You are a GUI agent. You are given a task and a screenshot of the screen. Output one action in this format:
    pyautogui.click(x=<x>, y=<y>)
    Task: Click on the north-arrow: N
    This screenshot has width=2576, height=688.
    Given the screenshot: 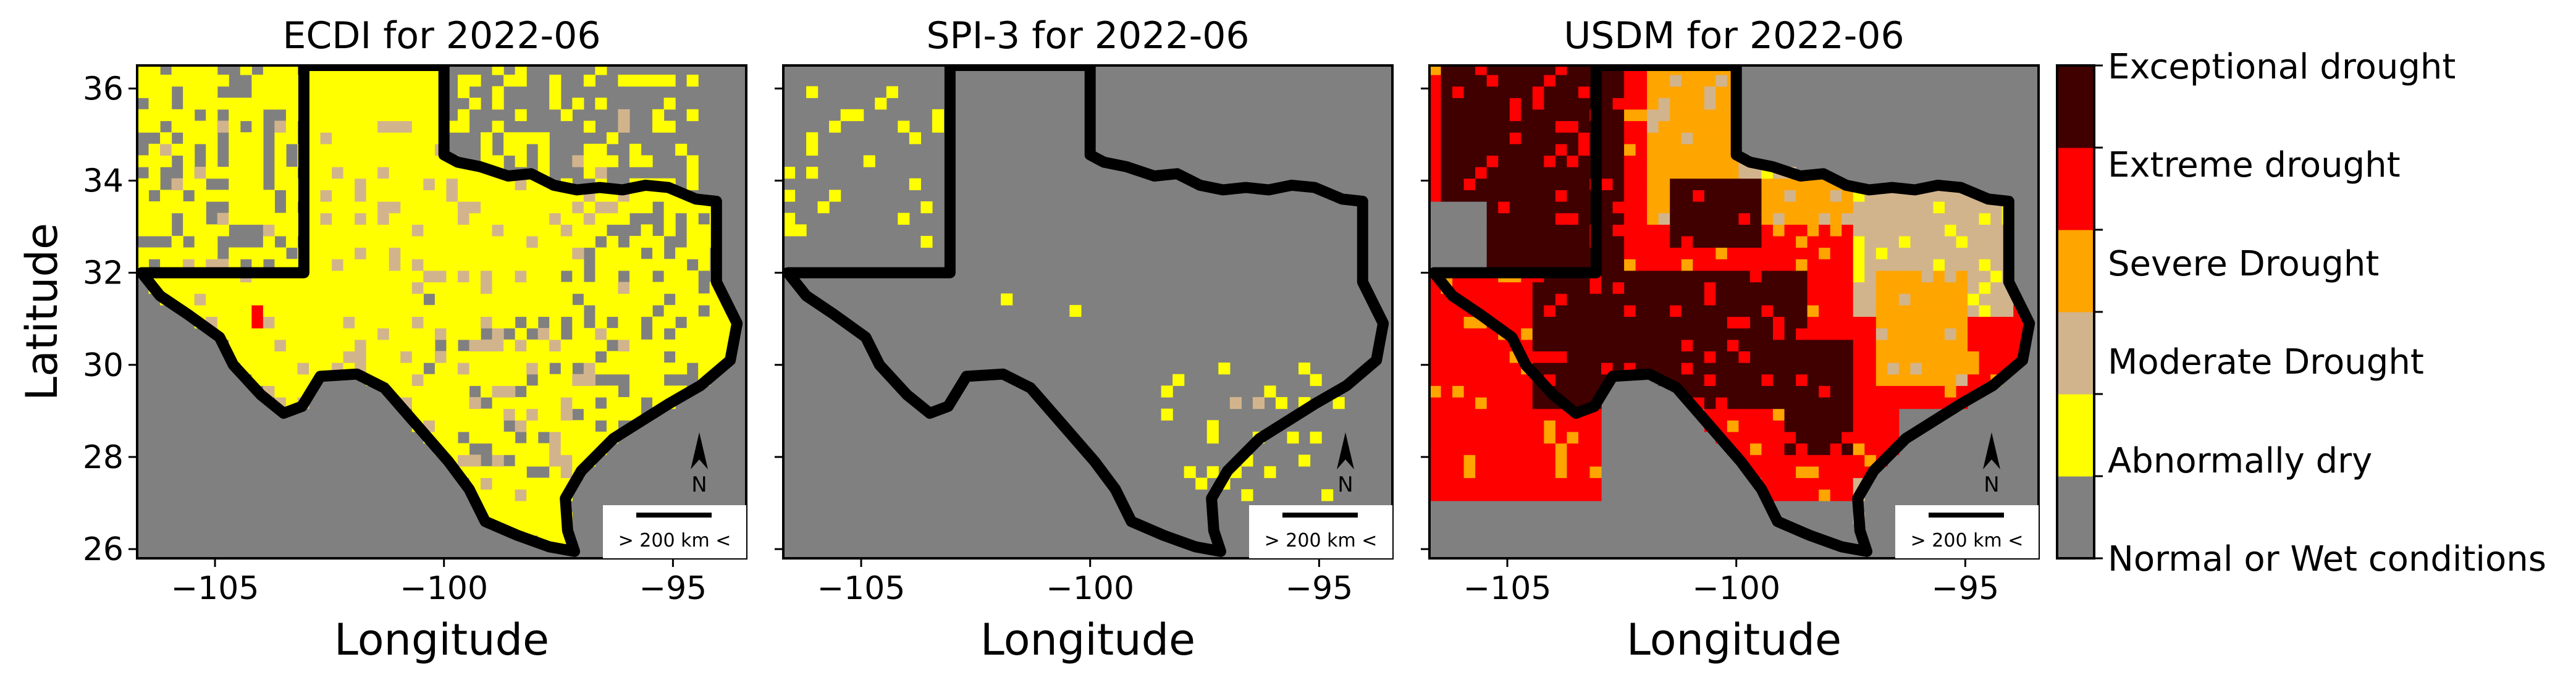 What is the action you would take?
    pyautogui.click(x=1991, y=464)
    